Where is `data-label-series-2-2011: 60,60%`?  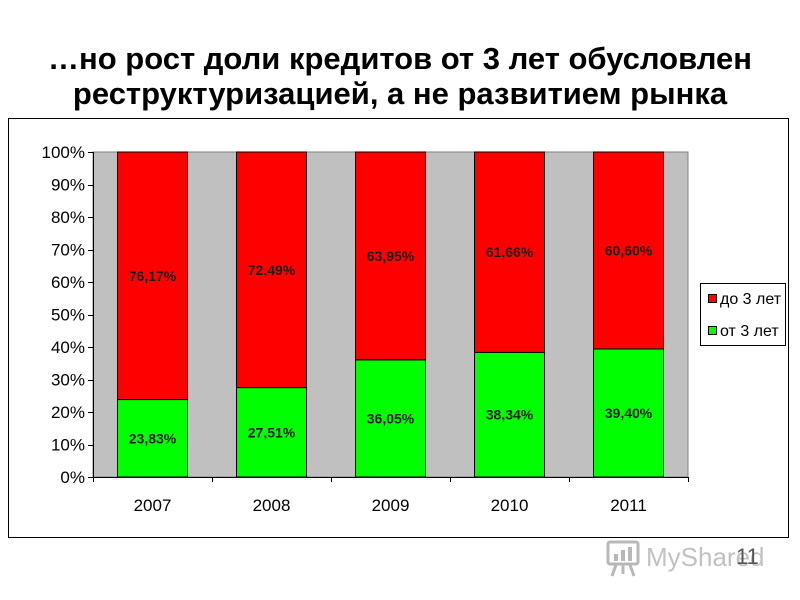 data-label-series-2-2011: 60,60% is located at coordinates (629, 250).